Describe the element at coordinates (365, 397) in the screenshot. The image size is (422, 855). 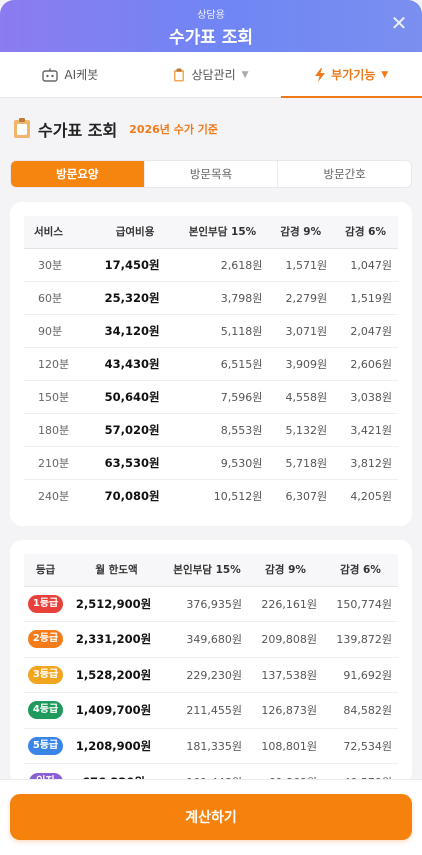
I see `table-cell: 3,038원` at that location.